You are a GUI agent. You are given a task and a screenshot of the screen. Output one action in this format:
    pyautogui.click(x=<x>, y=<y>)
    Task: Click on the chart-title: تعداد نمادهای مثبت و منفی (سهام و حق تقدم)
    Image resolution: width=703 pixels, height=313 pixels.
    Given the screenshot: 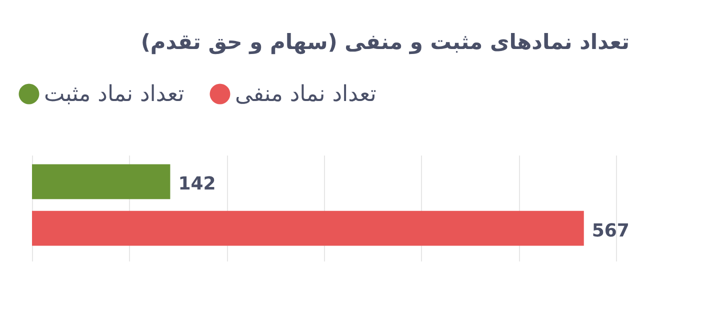 What is the action you would take?
    pyautogui.click(x=385, y=42)
    